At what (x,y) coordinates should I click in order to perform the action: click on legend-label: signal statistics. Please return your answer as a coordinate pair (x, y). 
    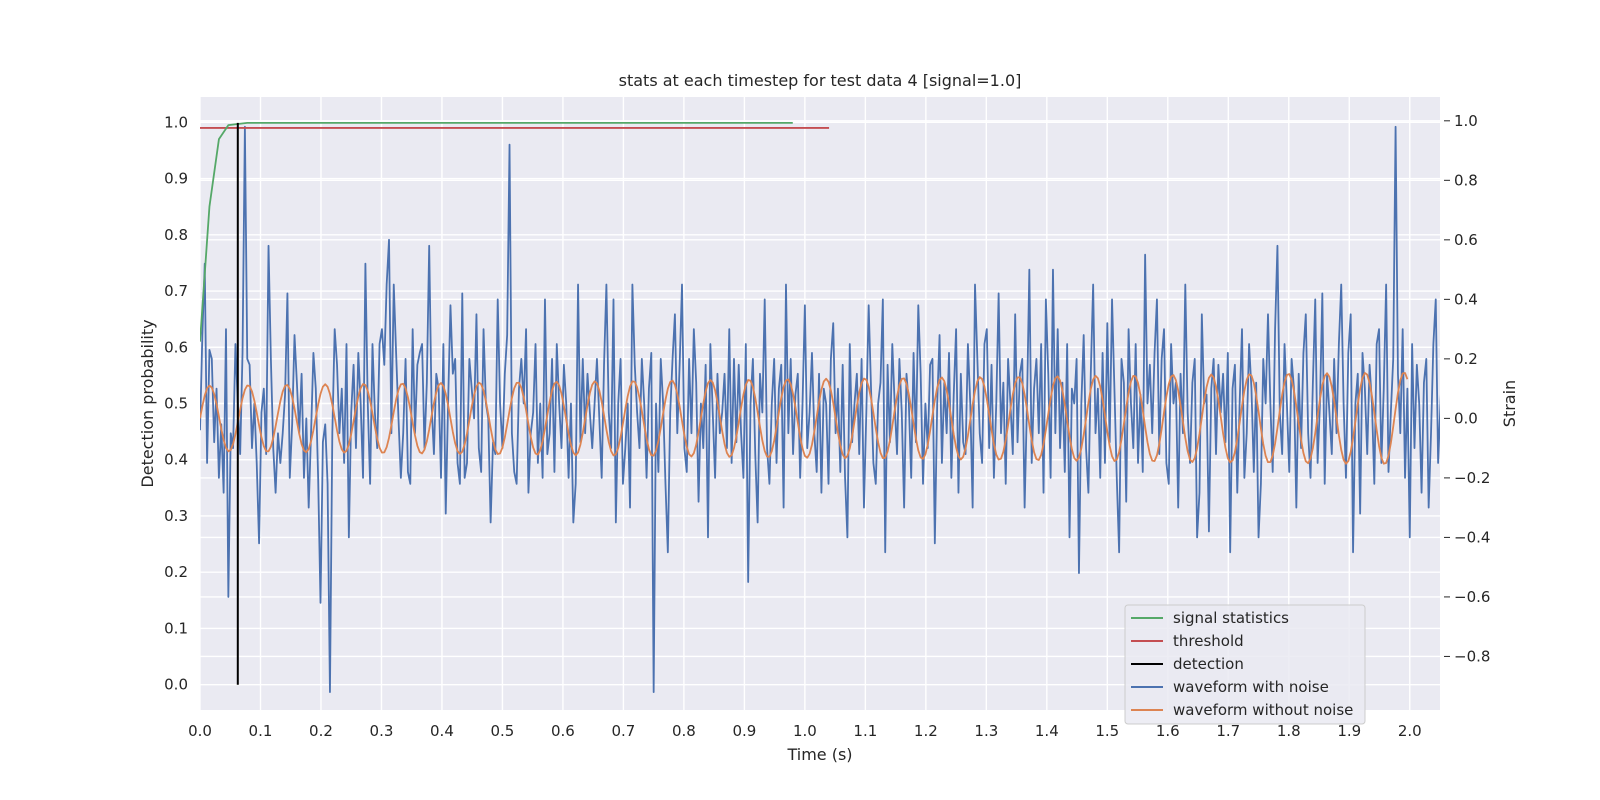
    Looking at the image, I should click on (1231, 618).